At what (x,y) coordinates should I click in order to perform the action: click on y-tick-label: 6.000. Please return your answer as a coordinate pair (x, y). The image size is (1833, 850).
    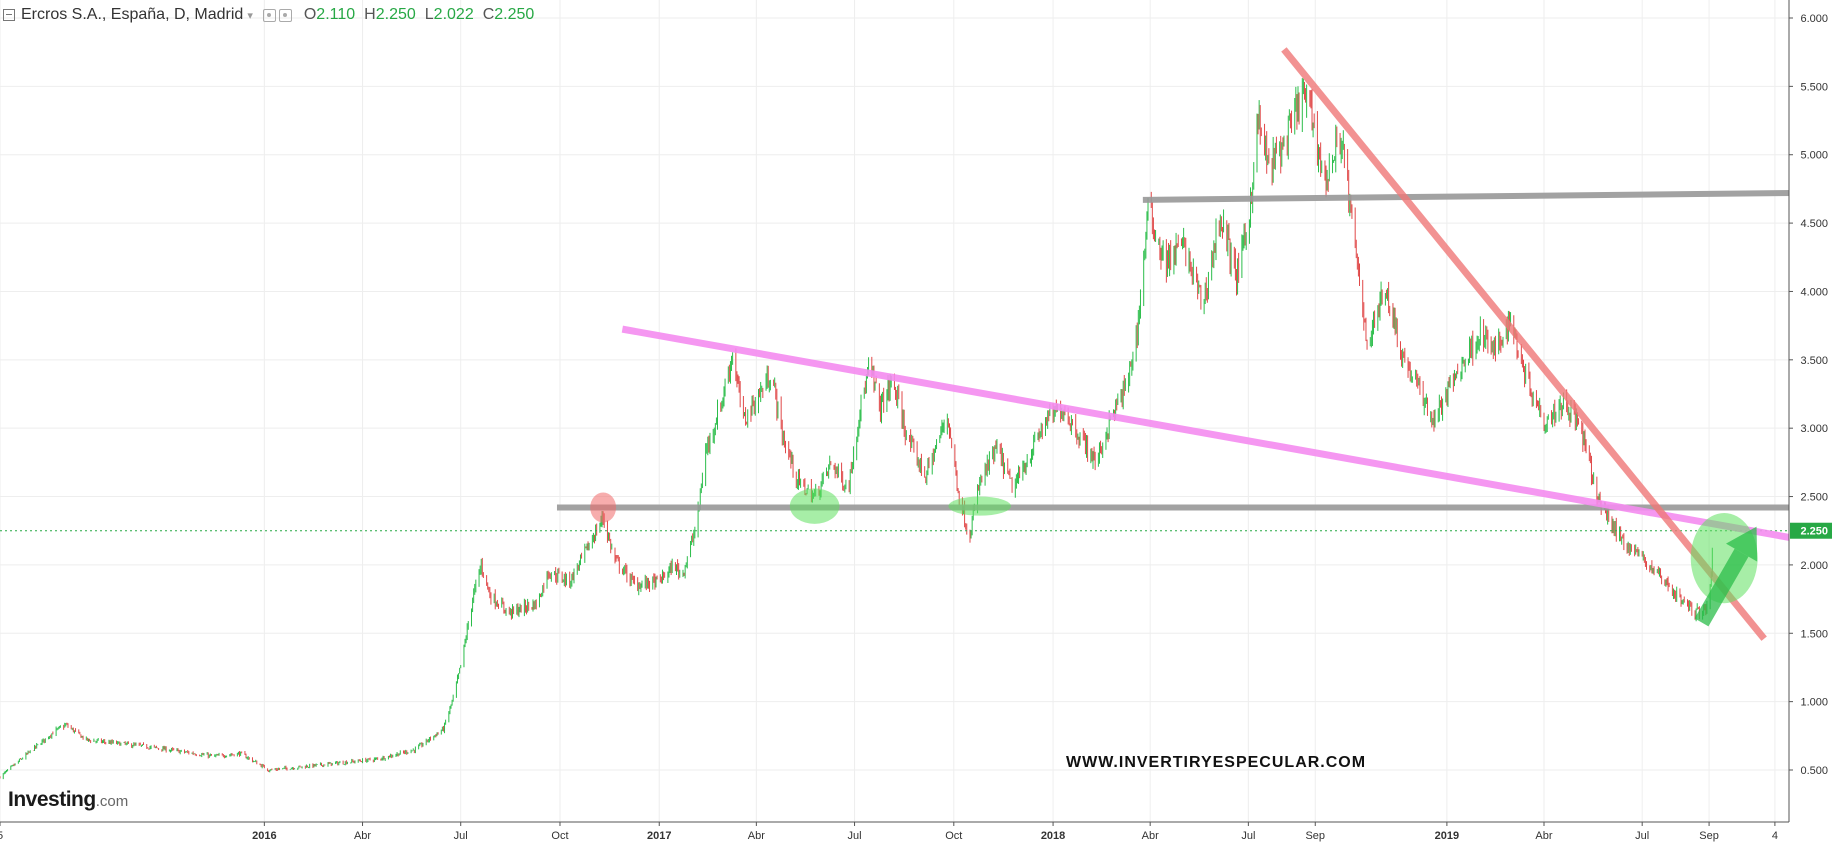
    Looking at the image, I should click on (1814, 19).